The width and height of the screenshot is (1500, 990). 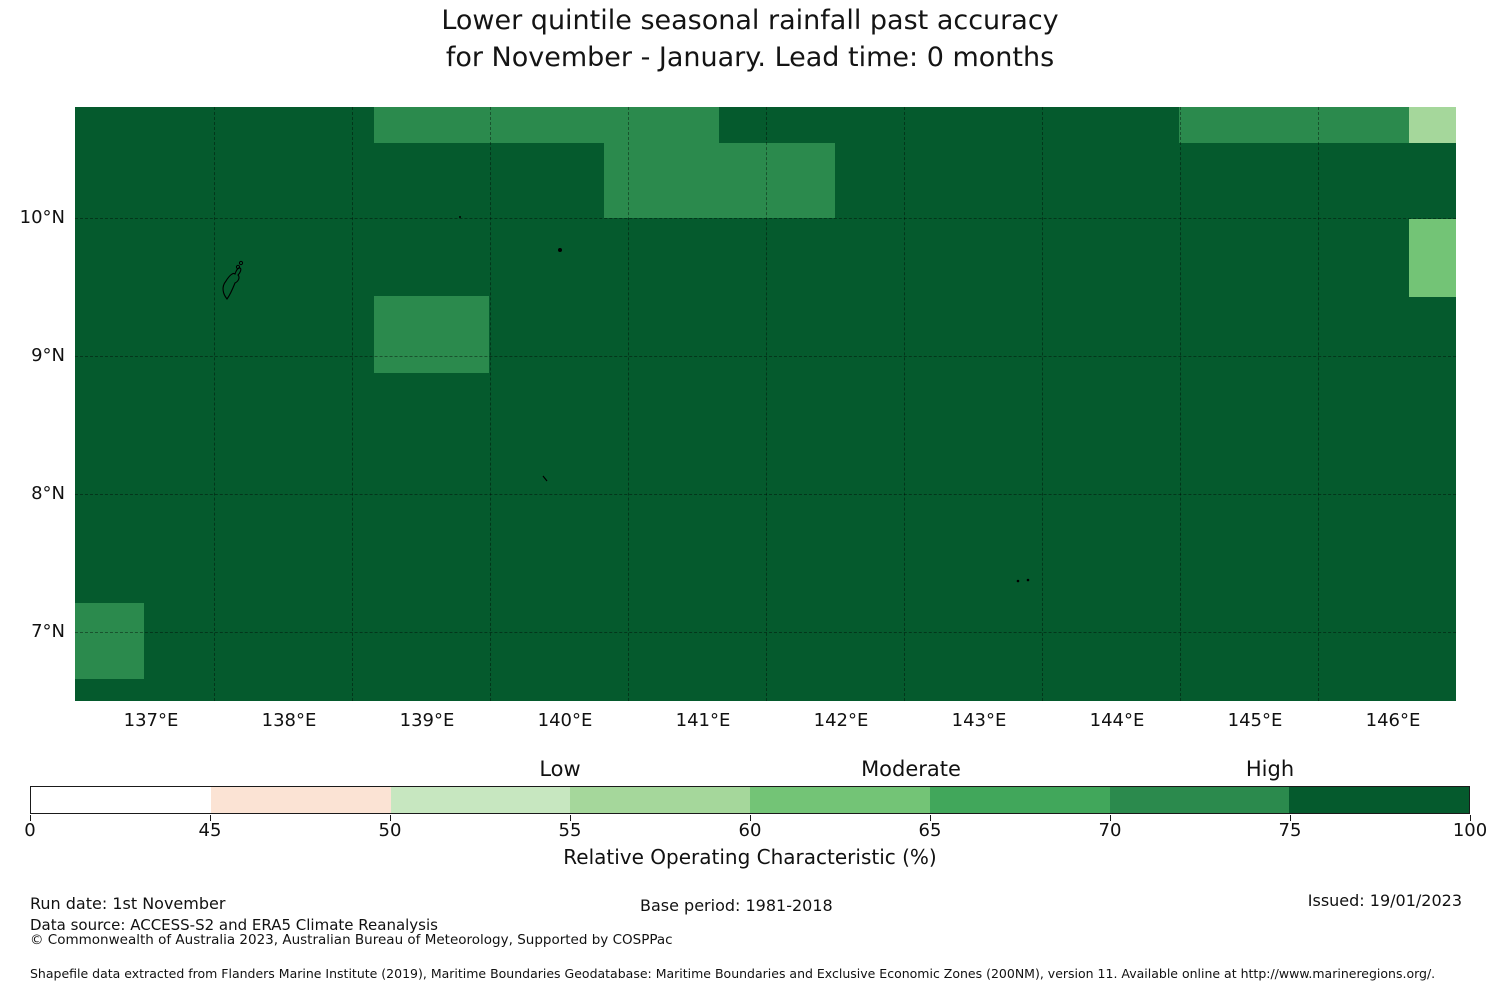 What do you see at coordinates (1117, 720) in the screenshot?
I see `lon-tick-label: 144°E` at bounding box center [1117, 720].